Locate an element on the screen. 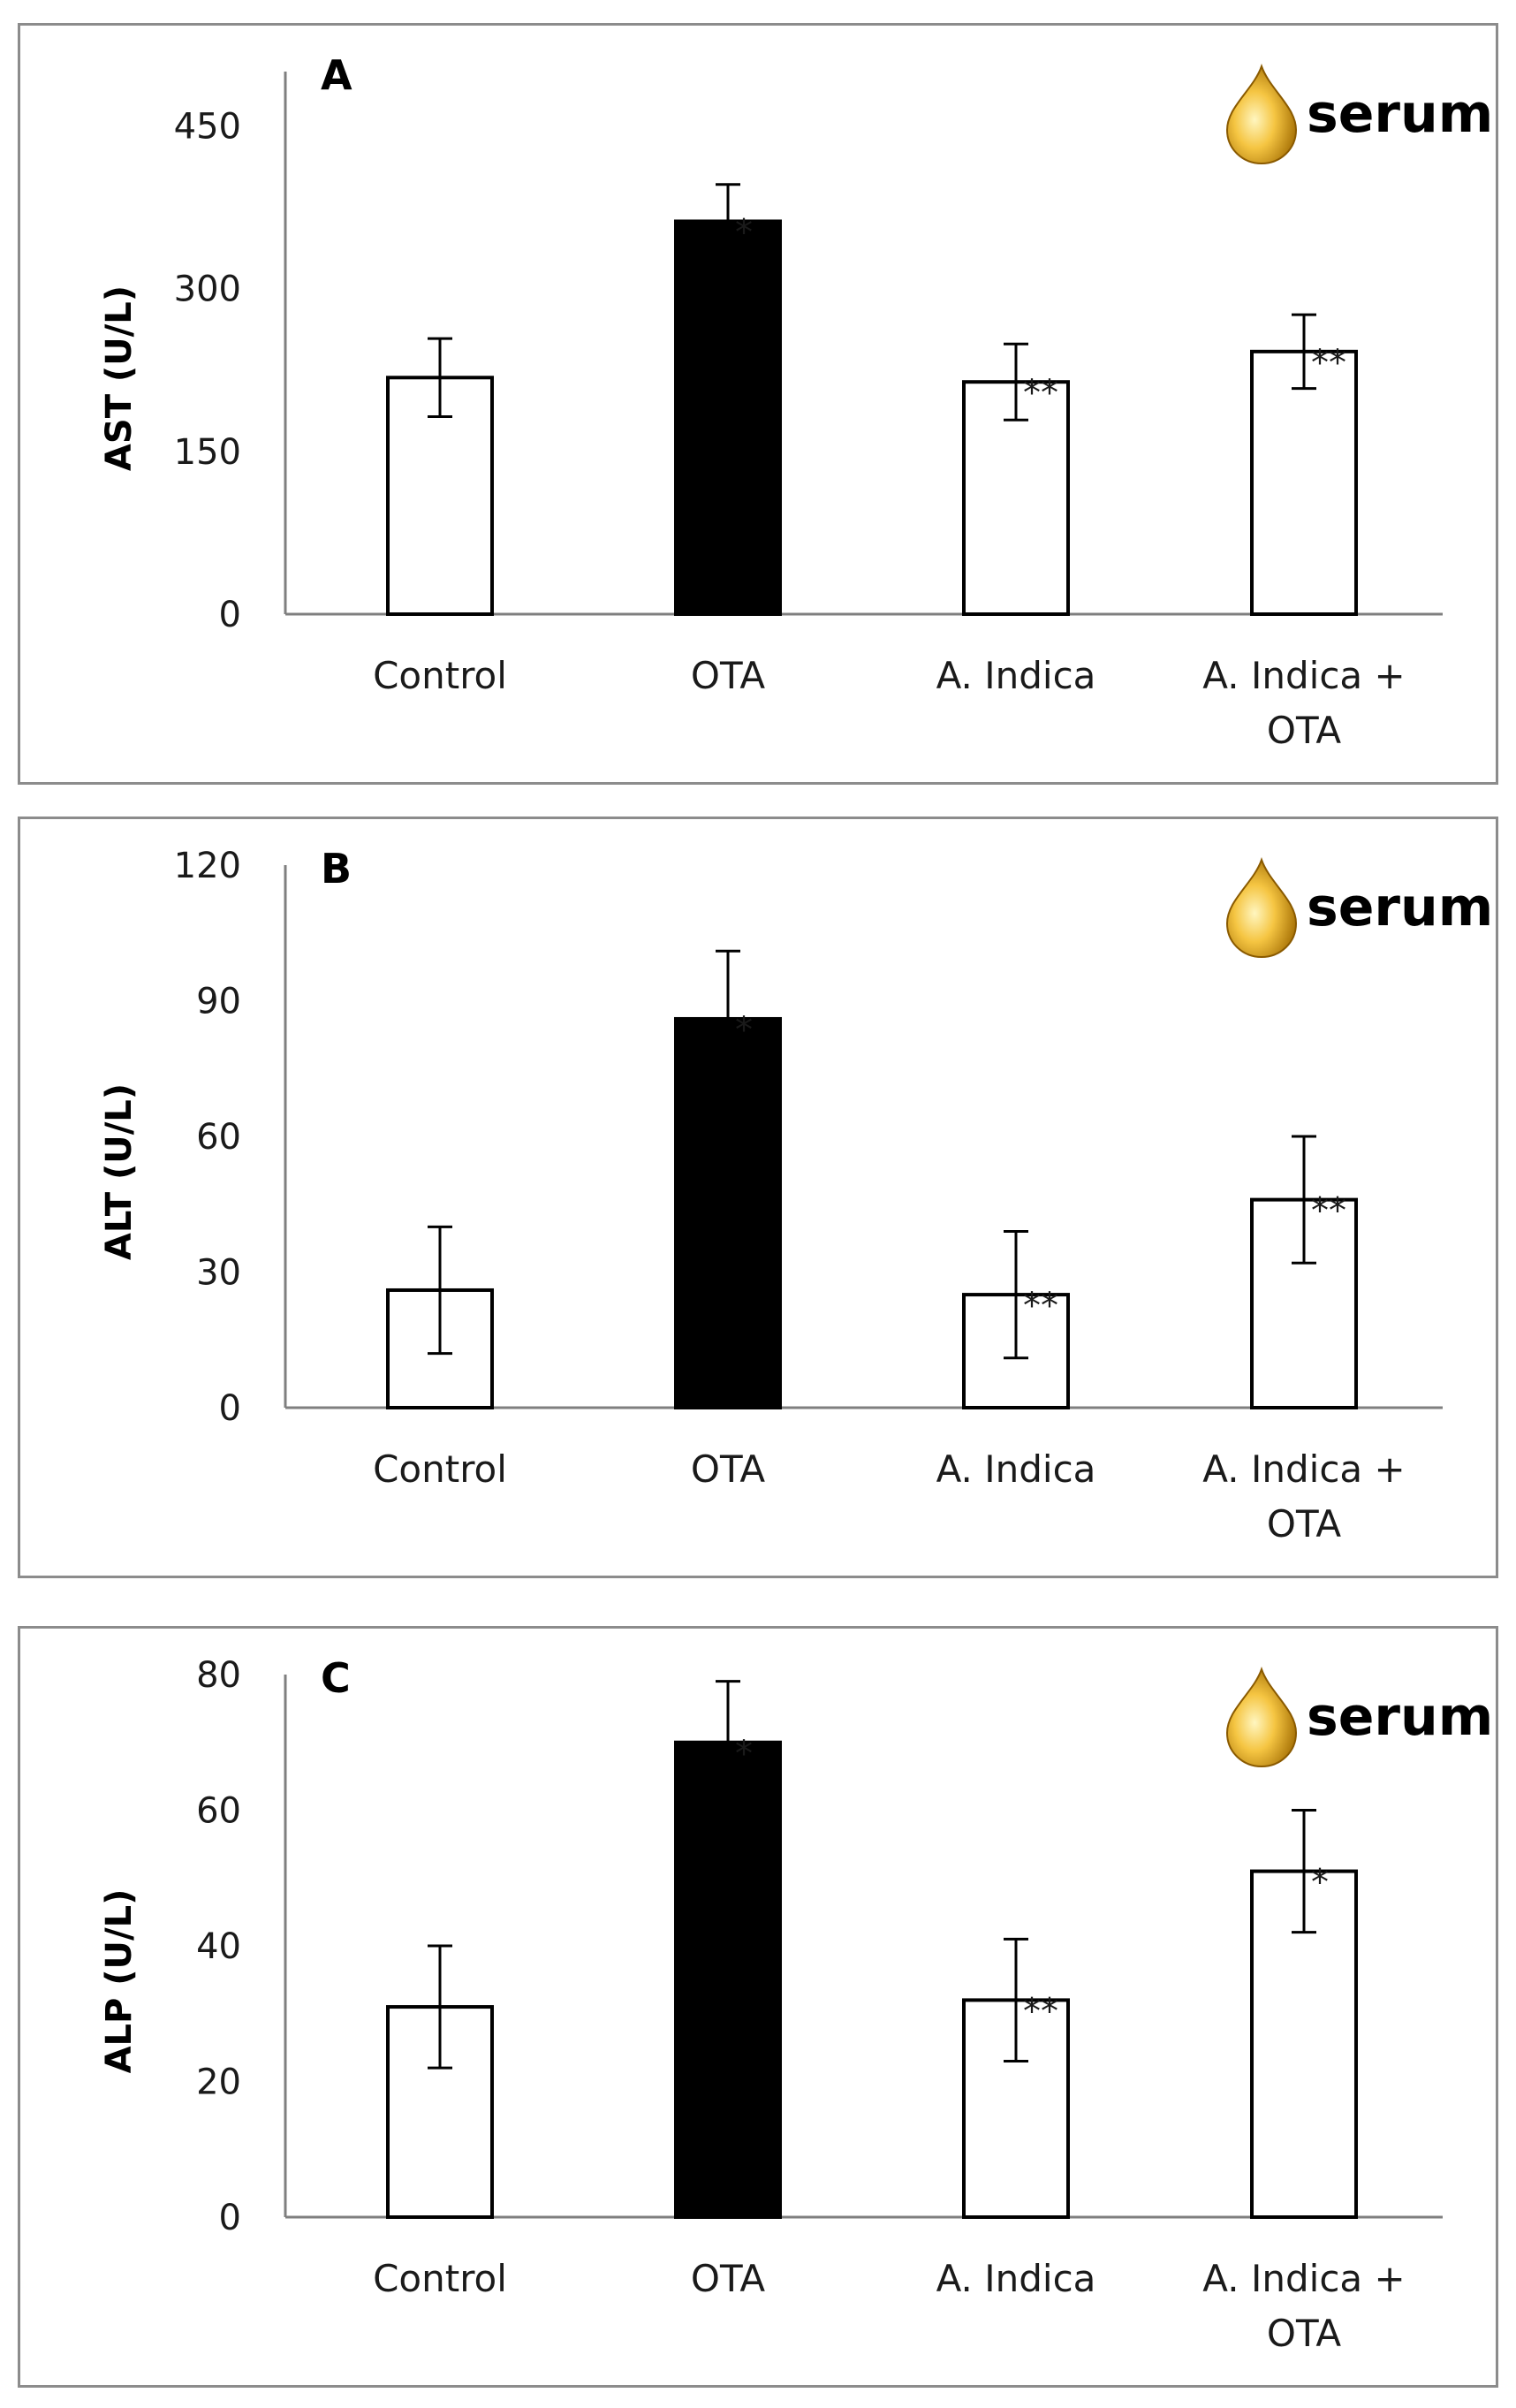  chart-1-y-tick-label: 90 is located at coordinates (218, 1002).